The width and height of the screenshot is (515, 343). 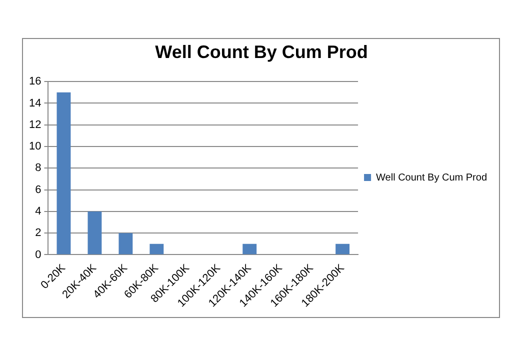 I want to click on y-tick-label: 0, so click(x=38, y=254).